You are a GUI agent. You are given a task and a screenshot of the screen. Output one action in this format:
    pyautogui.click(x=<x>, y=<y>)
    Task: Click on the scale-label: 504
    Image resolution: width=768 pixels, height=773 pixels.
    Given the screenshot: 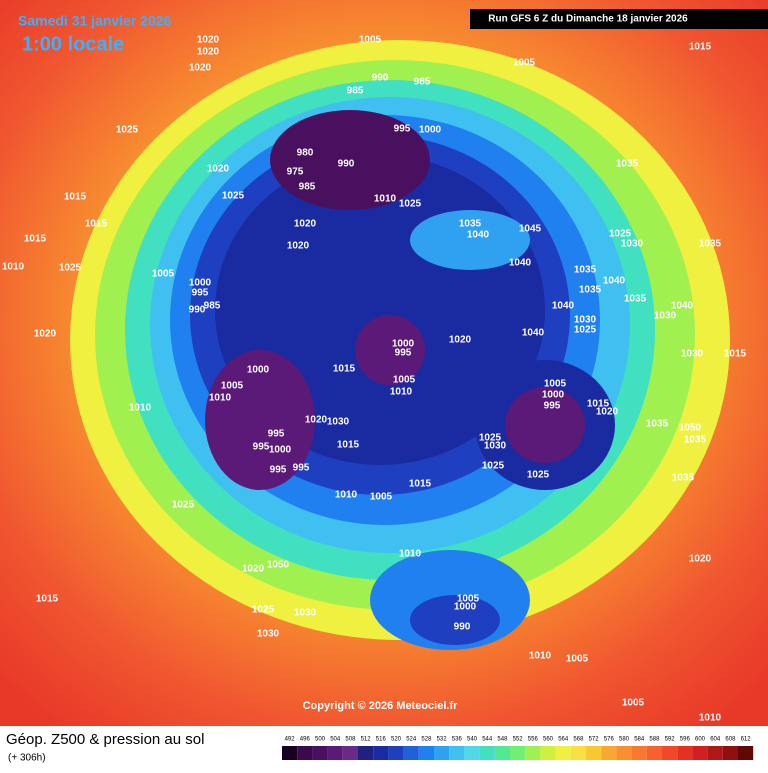 What is the action you would take?
    pyautogui.click(x=335, y=740)
    